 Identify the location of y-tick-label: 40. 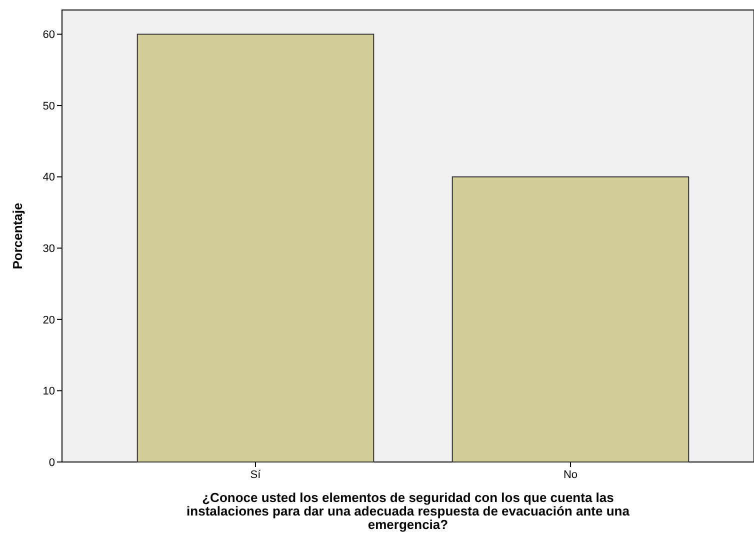
(48, 178).